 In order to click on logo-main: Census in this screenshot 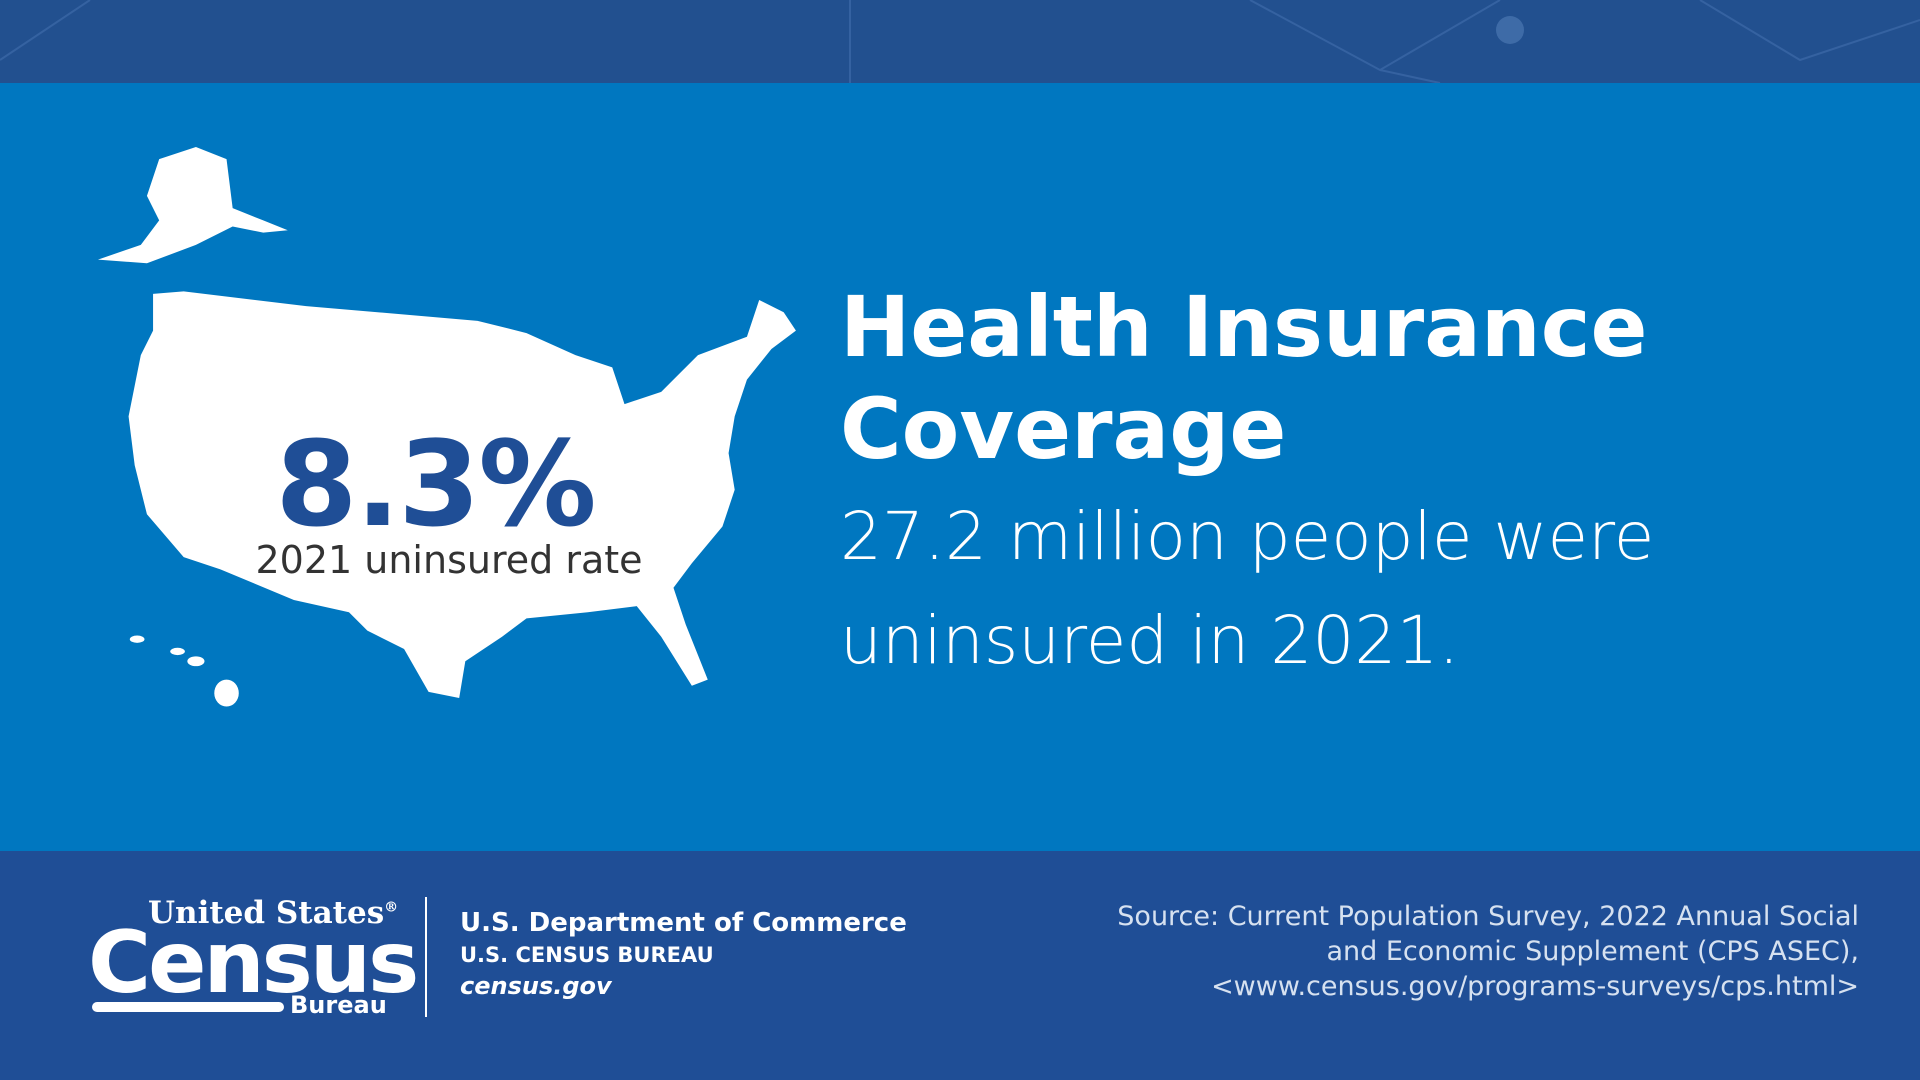, I will do `click(253, 963)`.